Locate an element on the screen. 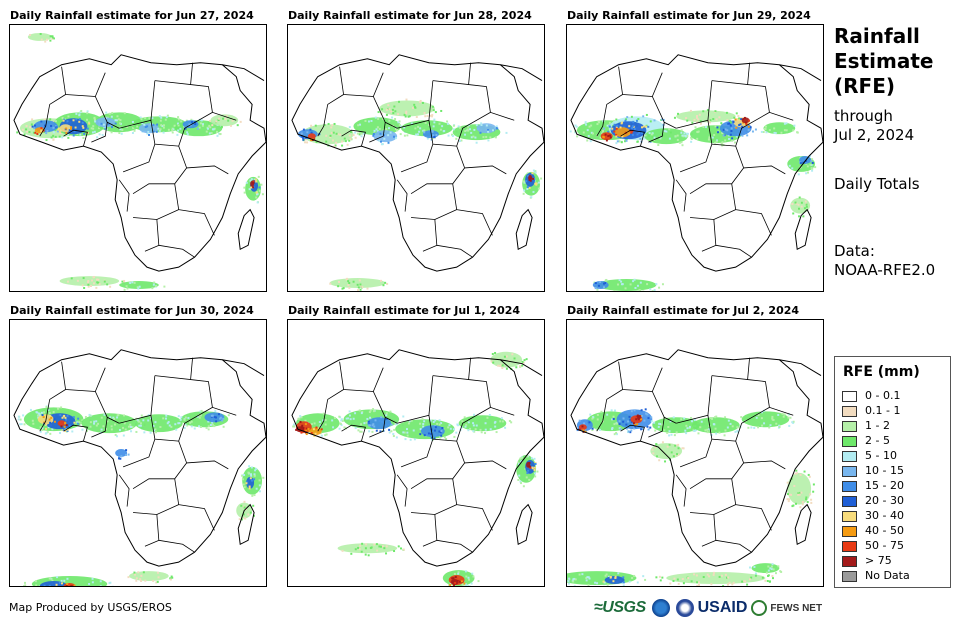 The width and height of the screenshot is (970, 624). africa-coastline is located at coordinates (417, 458).